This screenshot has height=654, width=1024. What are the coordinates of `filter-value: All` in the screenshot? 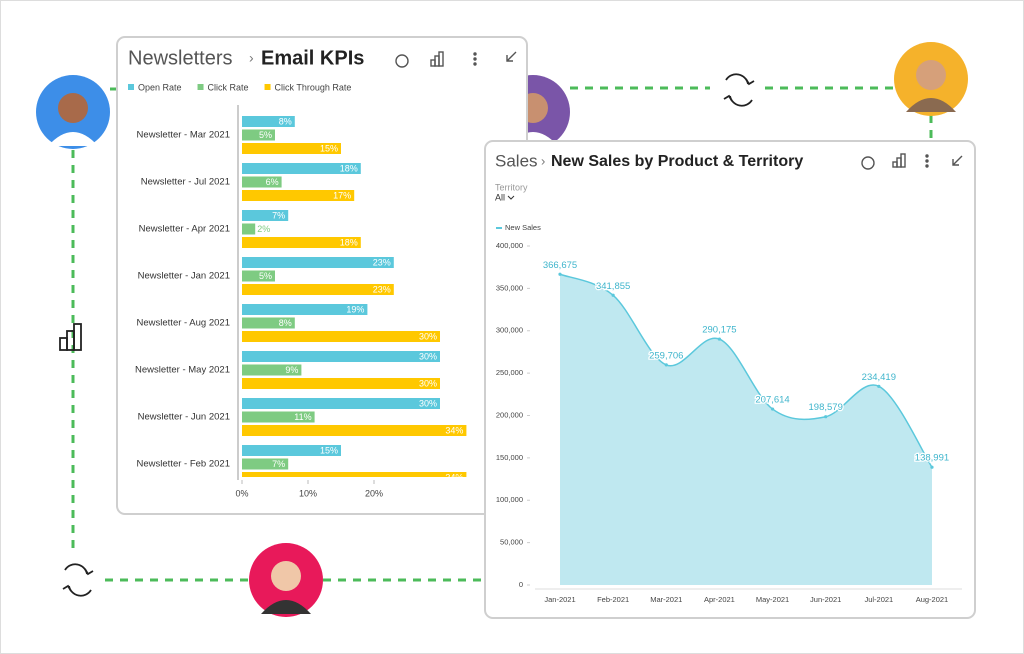 It's located at (500, 197).